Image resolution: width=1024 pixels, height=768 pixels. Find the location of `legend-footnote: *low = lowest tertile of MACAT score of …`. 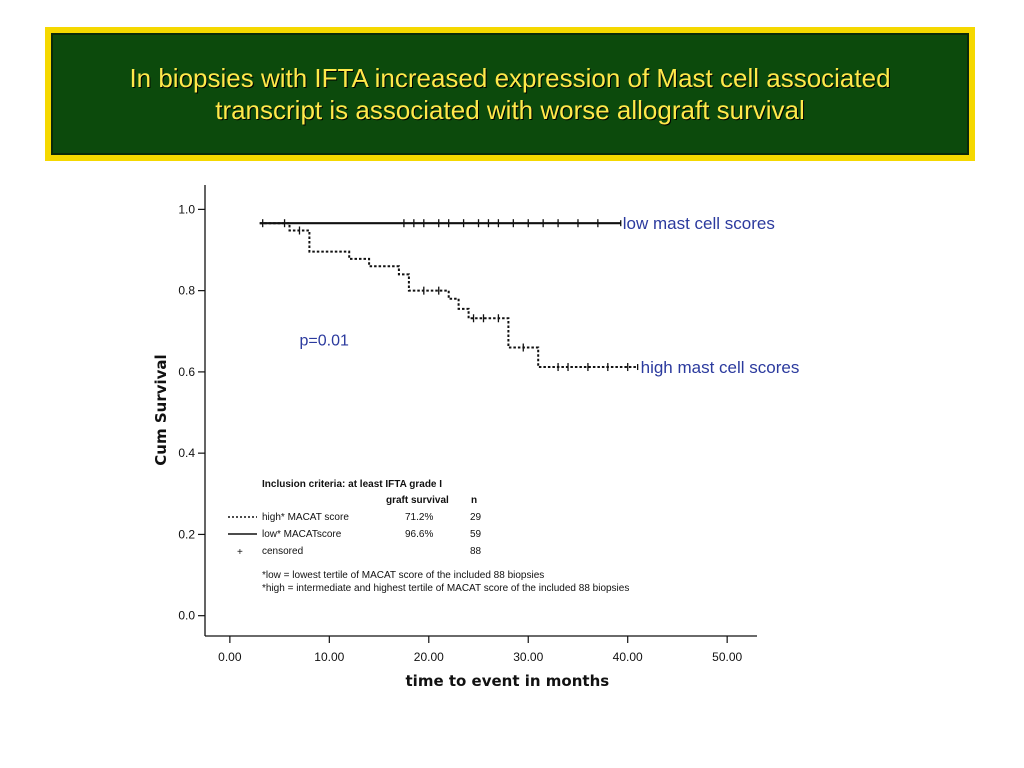

legend-footnote: *low = lowest tertile of MACAT score of … is located at coordinates (403, 575).